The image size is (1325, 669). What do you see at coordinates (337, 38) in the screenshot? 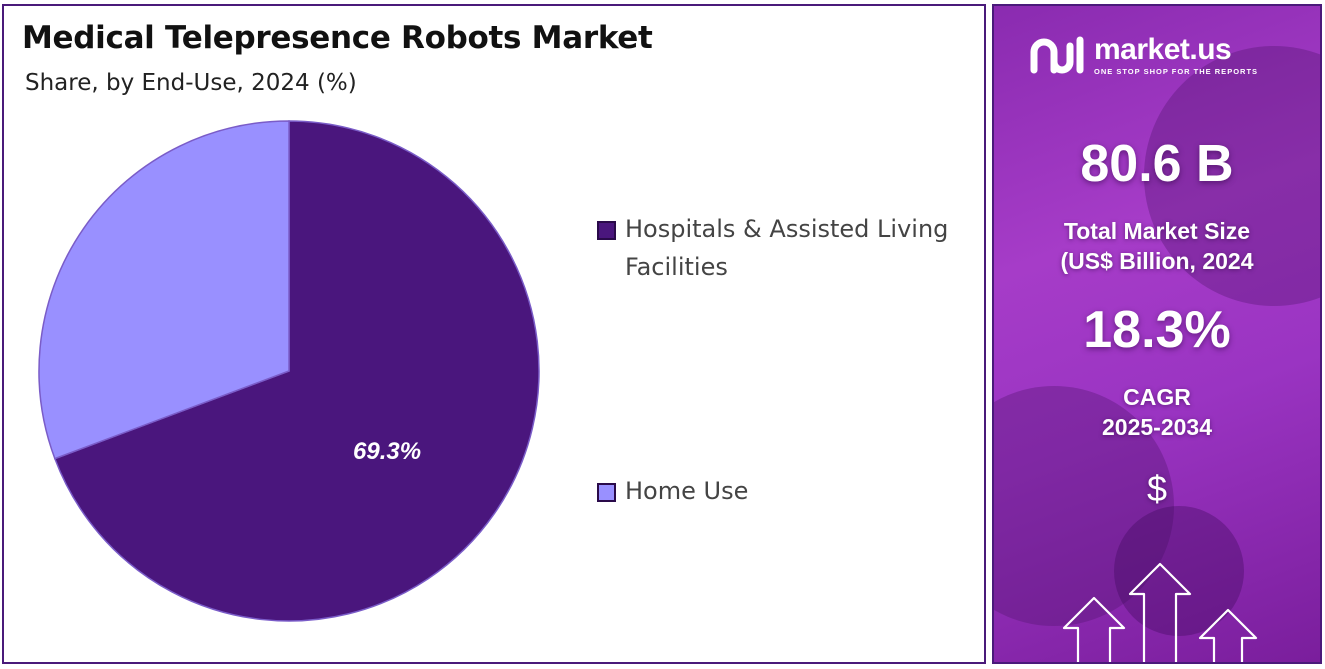
I see `chart-title: Medical Telepresence Robots Market` at bounding box center [337, 38].